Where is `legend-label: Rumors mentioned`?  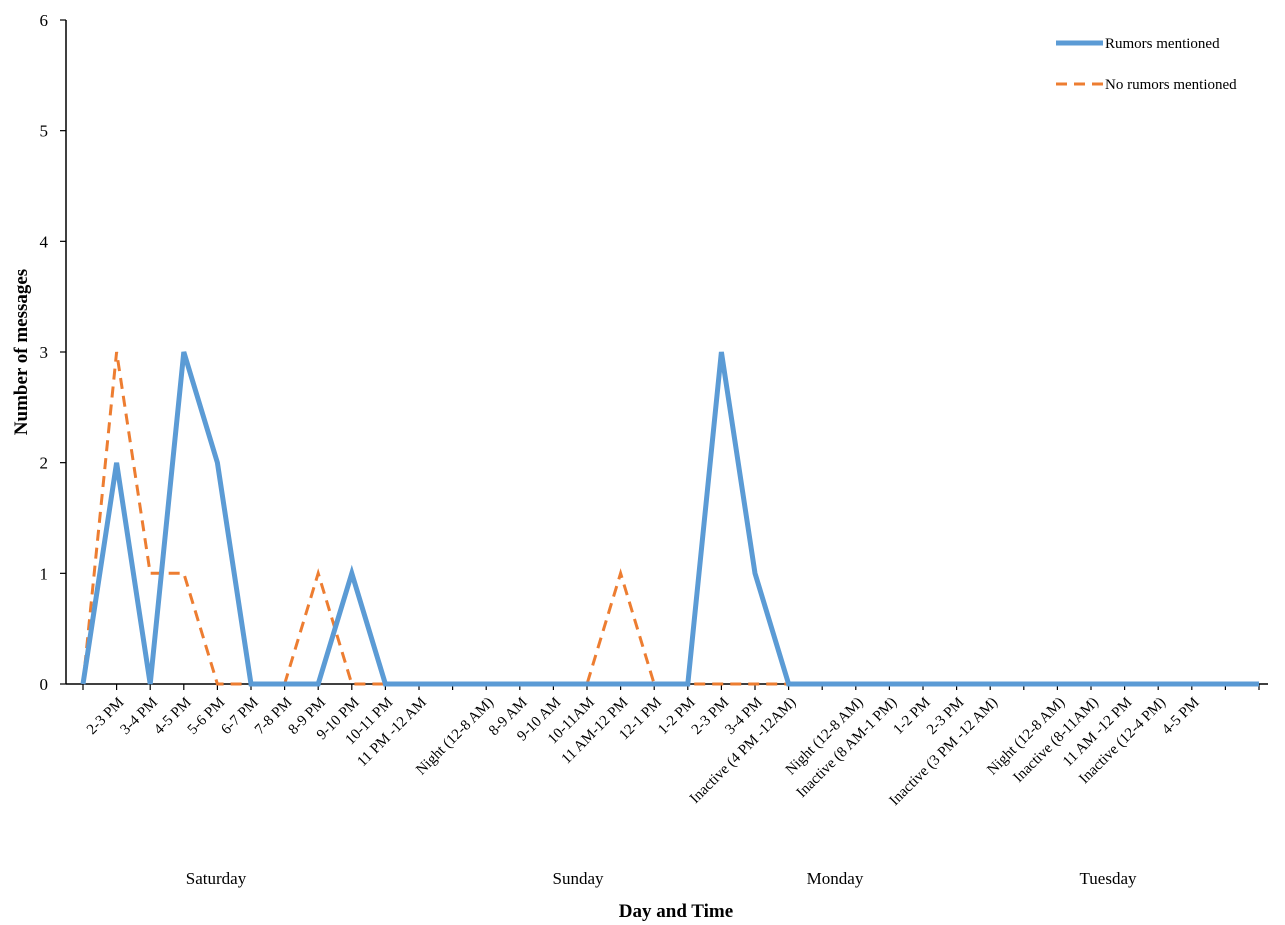
legend-label: Rumors mentioned is located at coordinates (1162, 44).